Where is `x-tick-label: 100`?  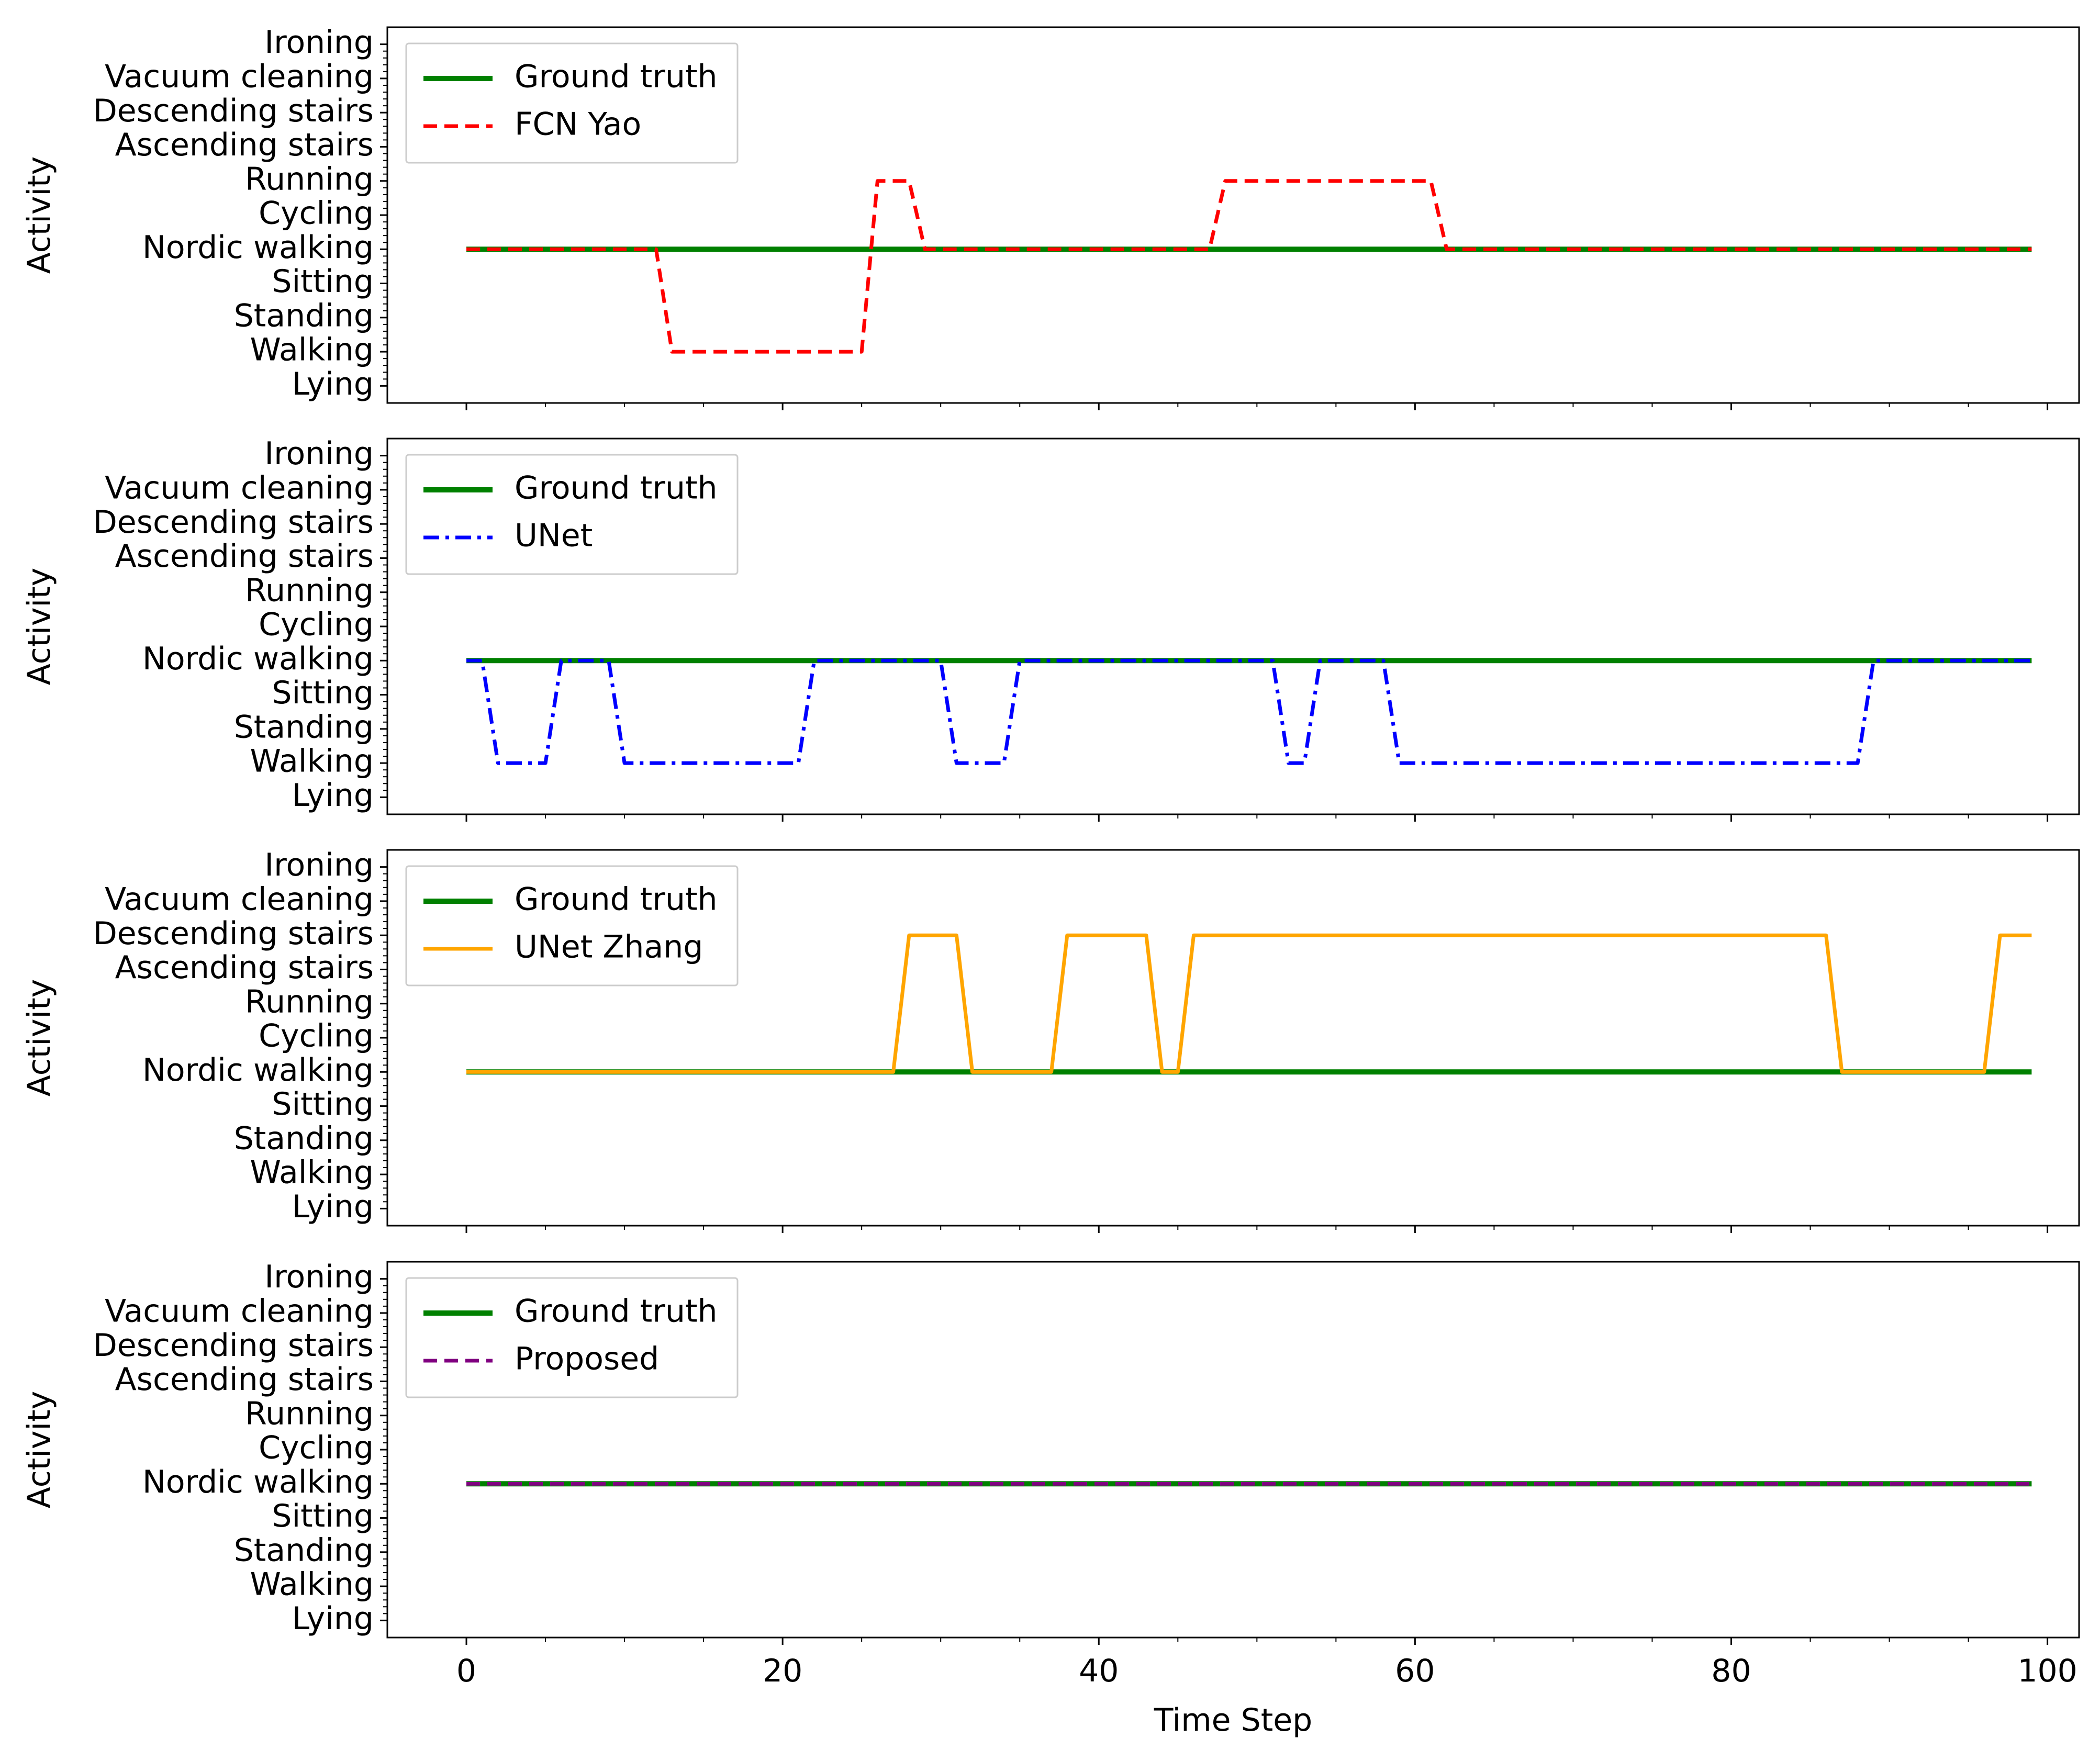 x-tick-label: 100 is located at coordinates (2047, 1671).